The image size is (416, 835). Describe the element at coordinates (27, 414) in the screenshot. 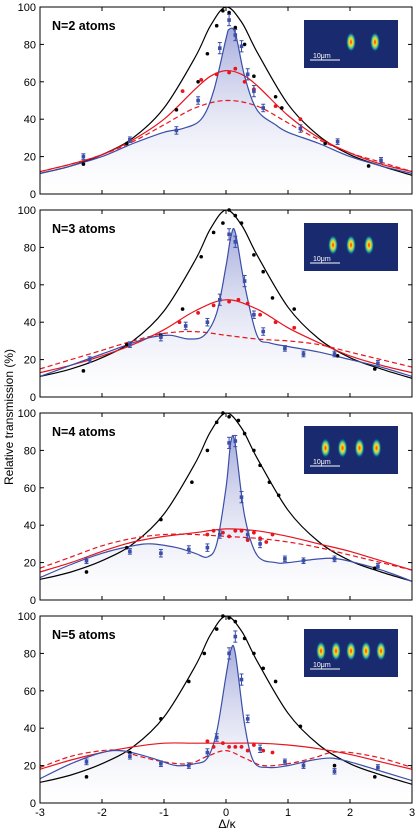

I see `y-tick-label: 100` at that location.